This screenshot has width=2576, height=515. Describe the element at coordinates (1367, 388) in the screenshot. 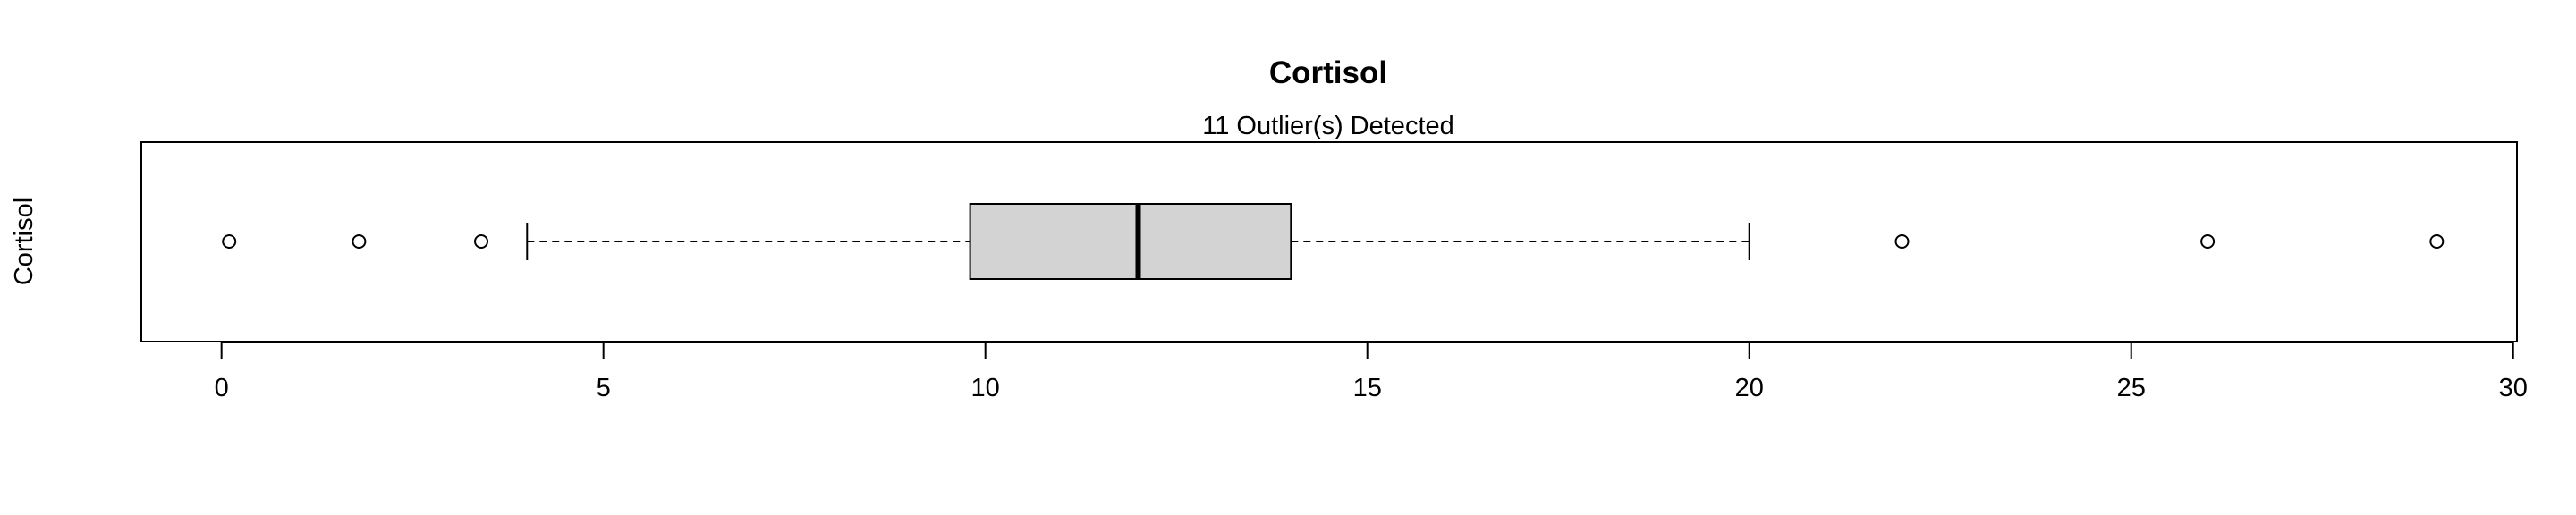

I see `x-tick-label: 15` at that location.